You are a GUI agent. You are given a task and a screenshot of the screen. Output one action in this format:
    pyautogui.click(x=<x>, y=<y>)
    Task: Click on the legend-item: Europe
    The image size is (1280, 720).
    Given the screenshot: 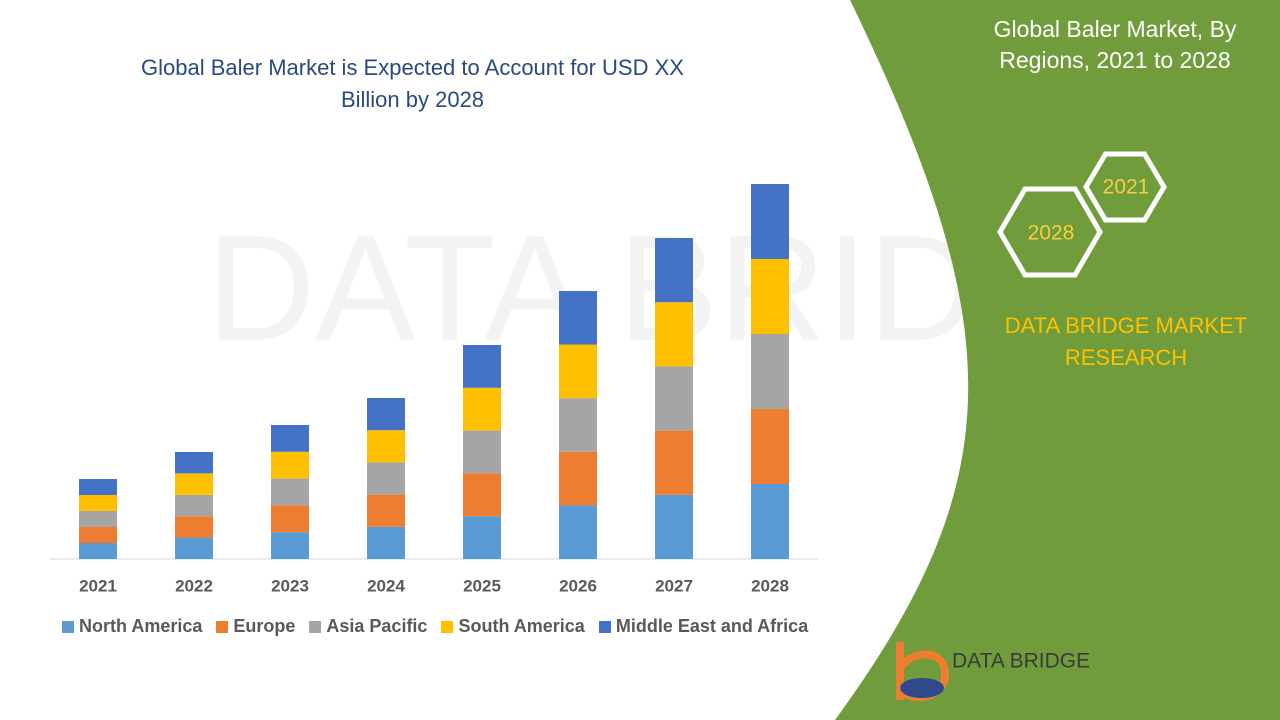 What is the action you would take?
    pyautogui.click(x=255, y=626)
    